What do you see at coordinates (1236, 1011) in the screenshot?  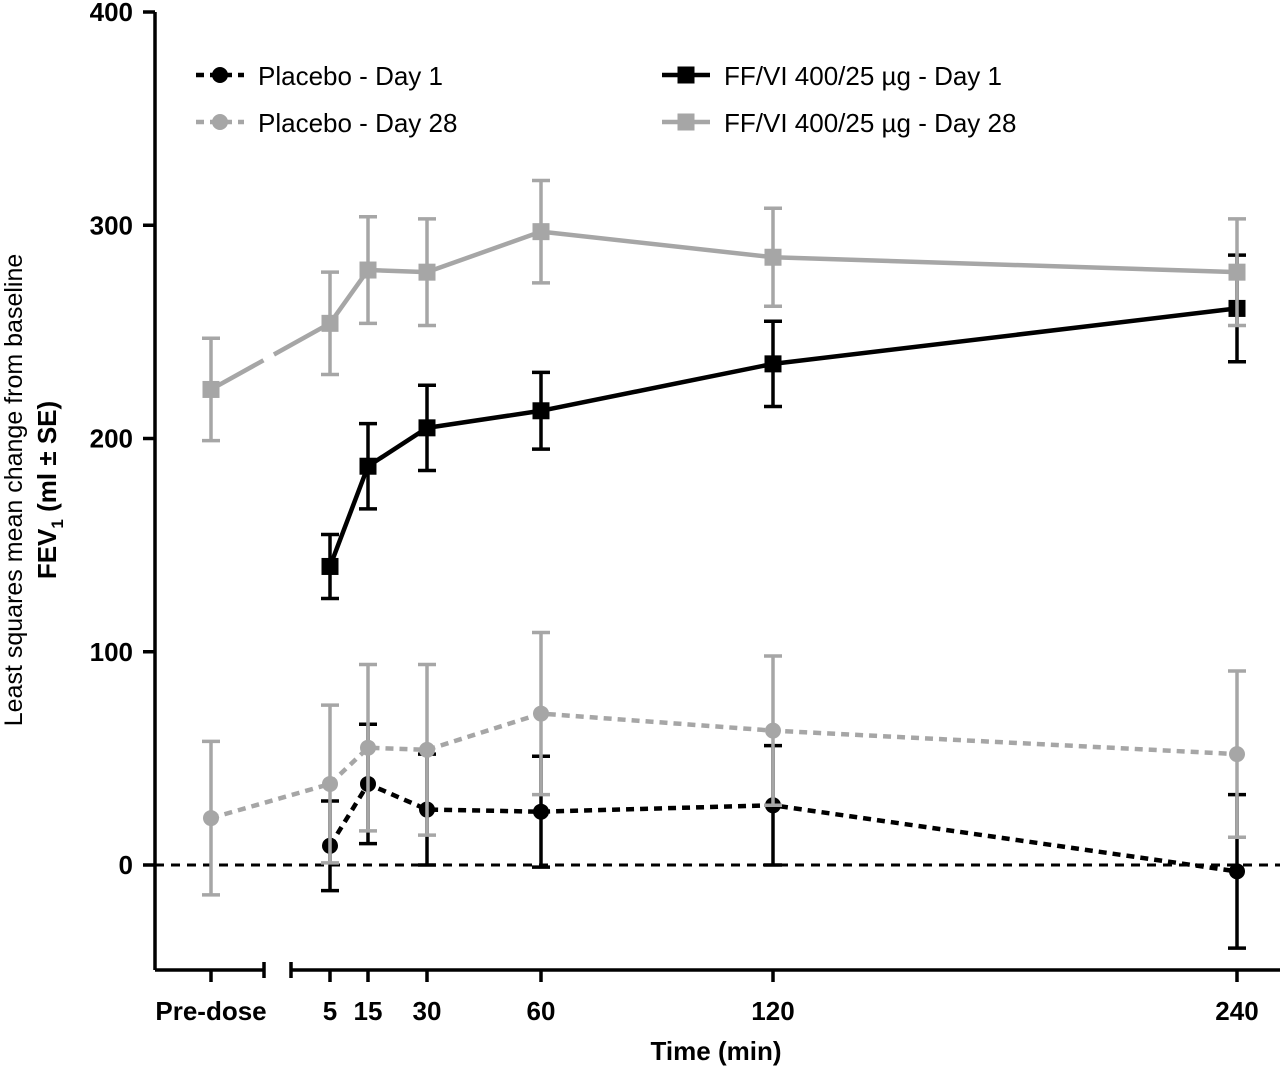 I see `x-tick-label: 240` at bounding box center [1236, 1011].